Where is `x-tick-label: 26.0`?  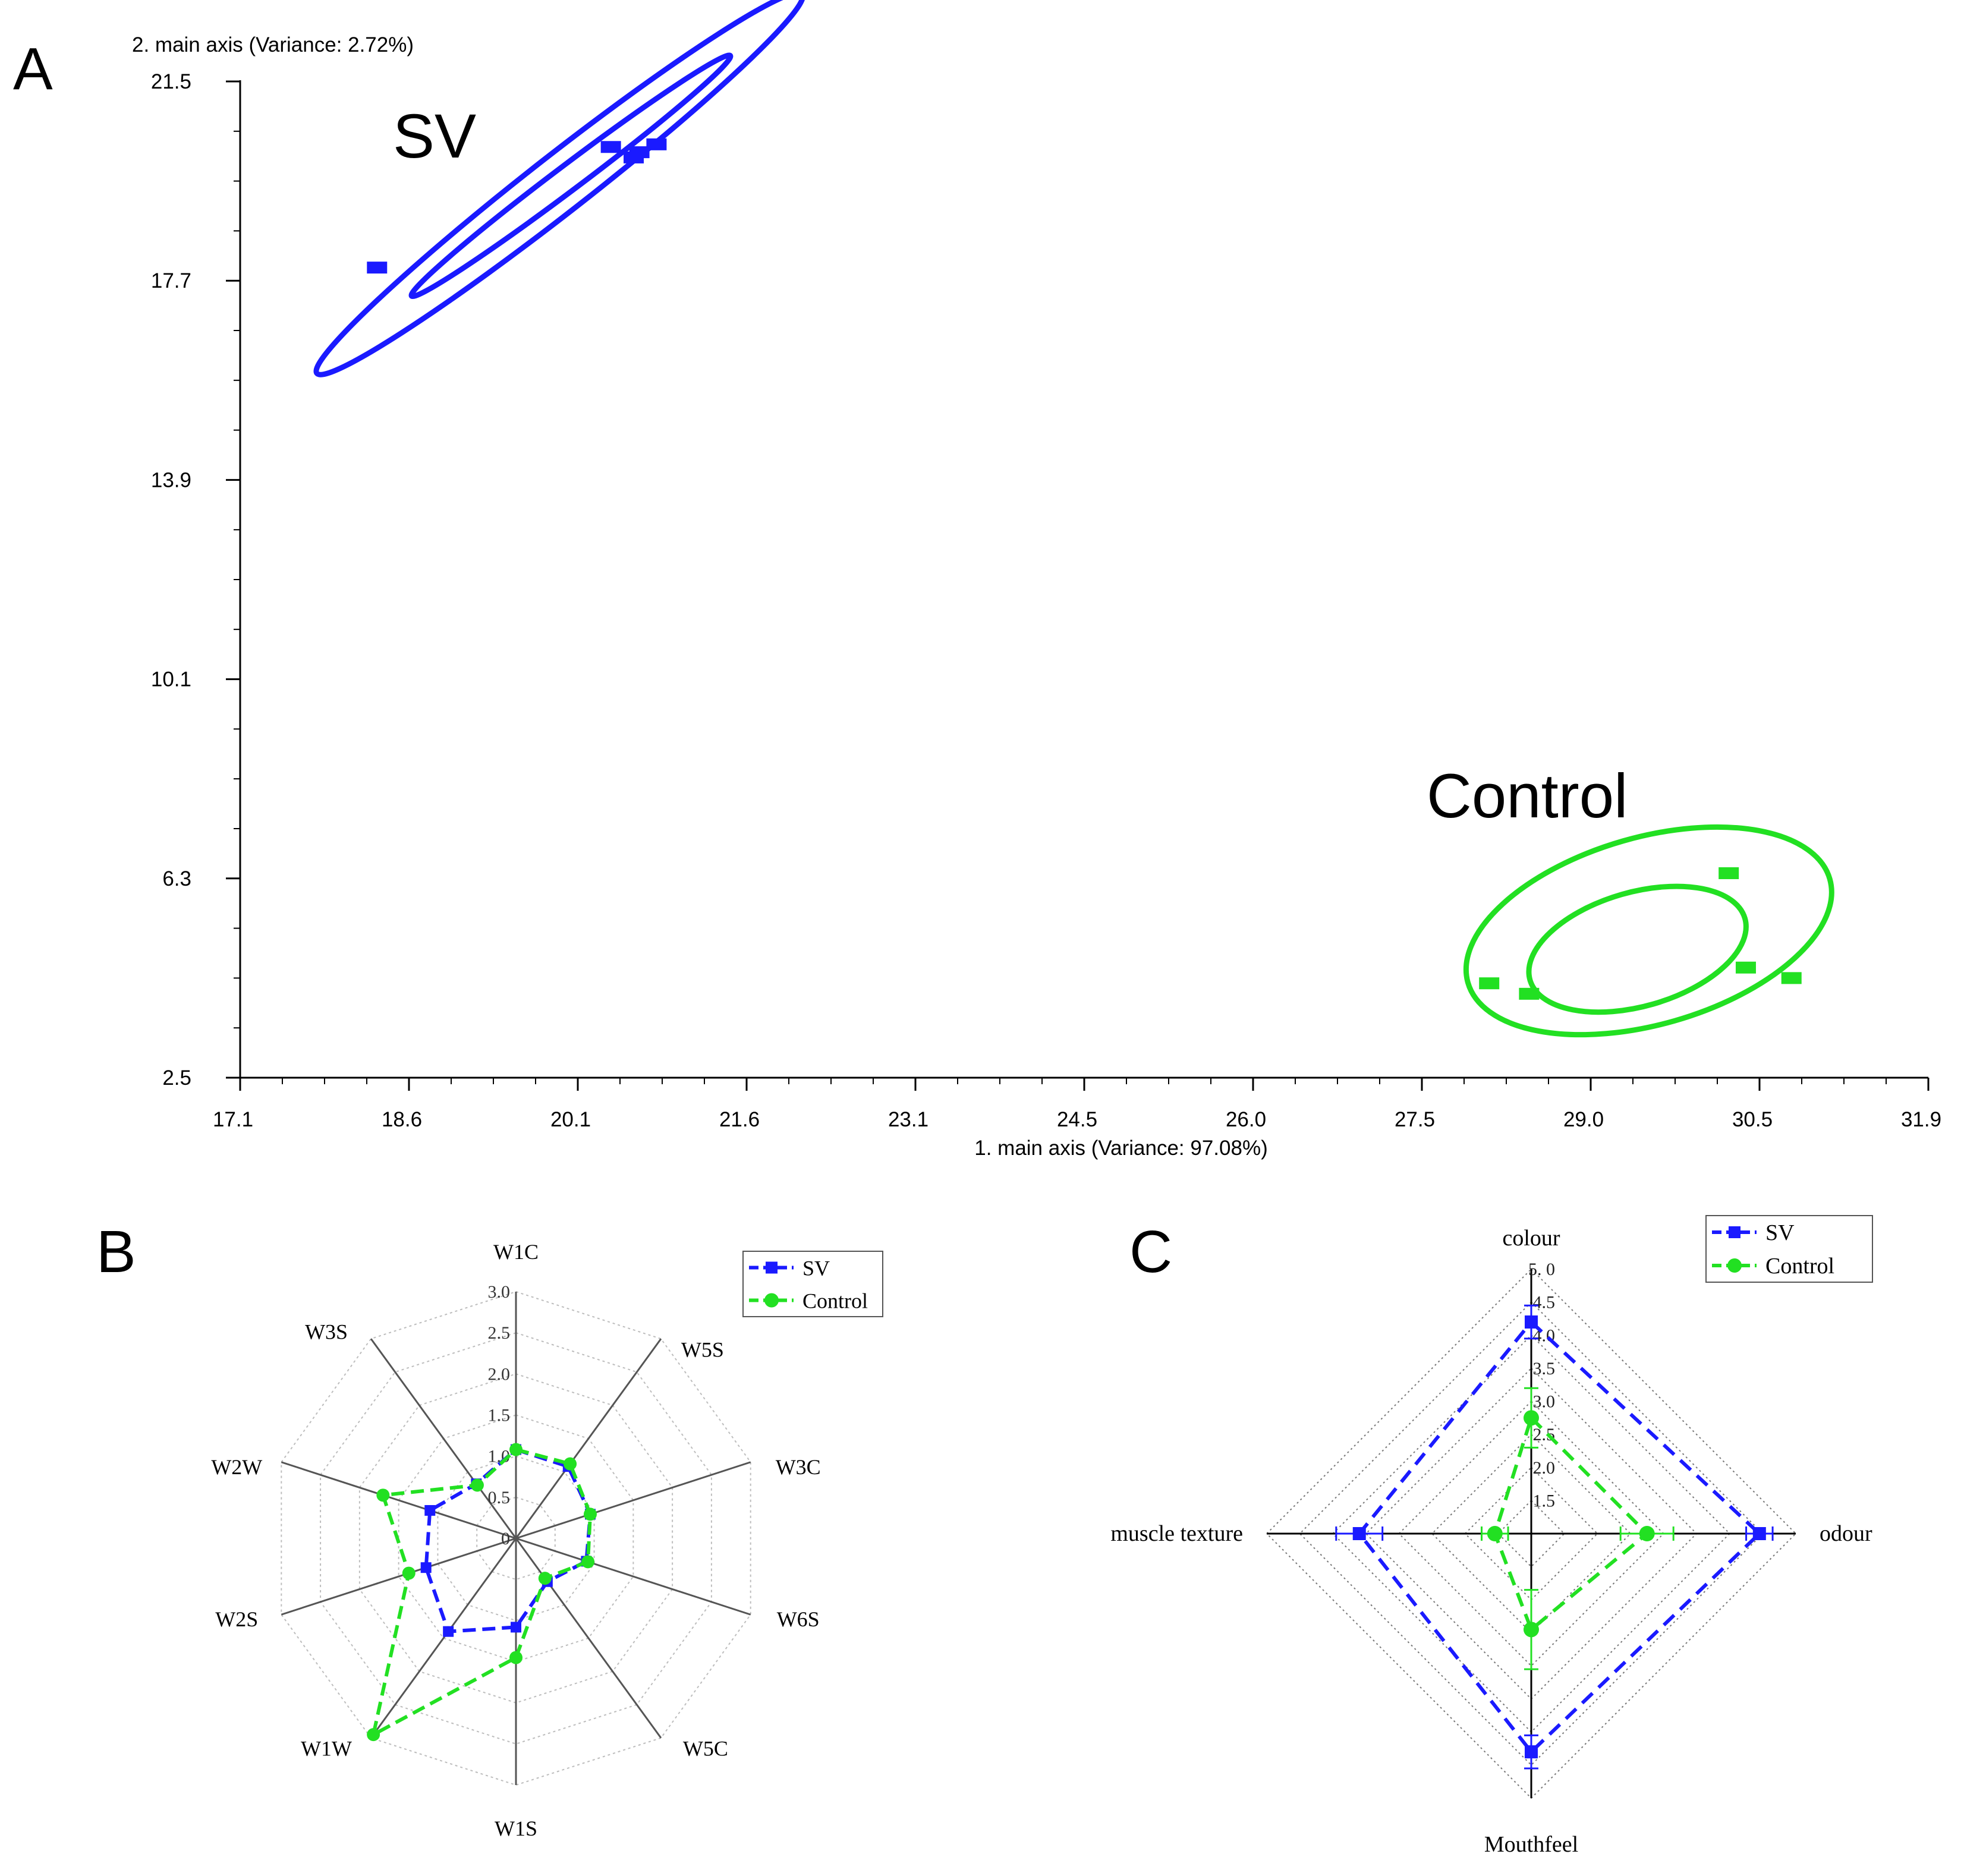
x-tick-label: 26.0 is located at coordinates (1246, 1119).